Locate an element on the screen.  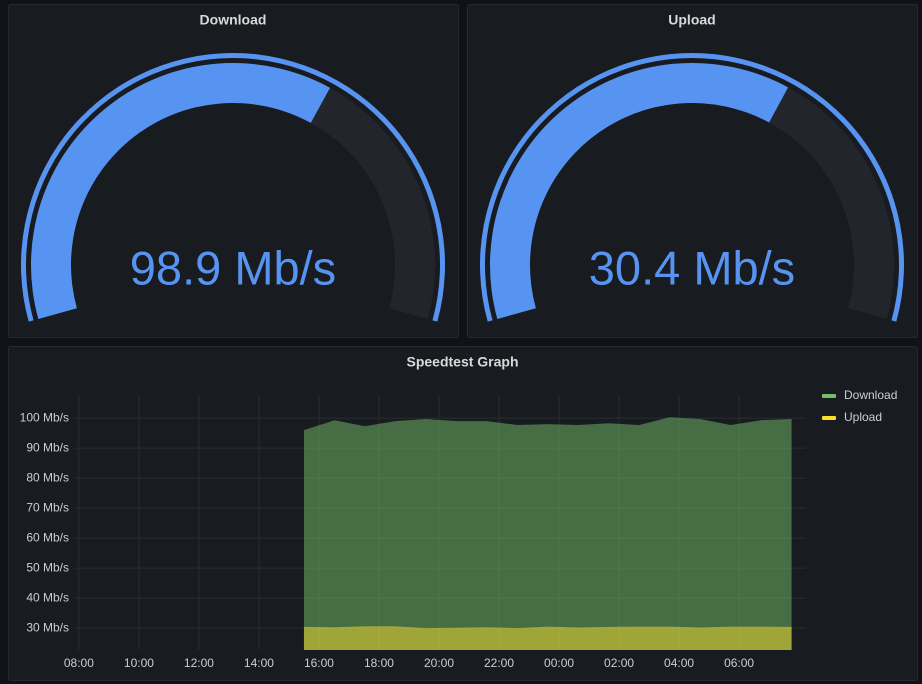
gauge-value: 98.9 Mb/s is located at coordinates (233, 267).